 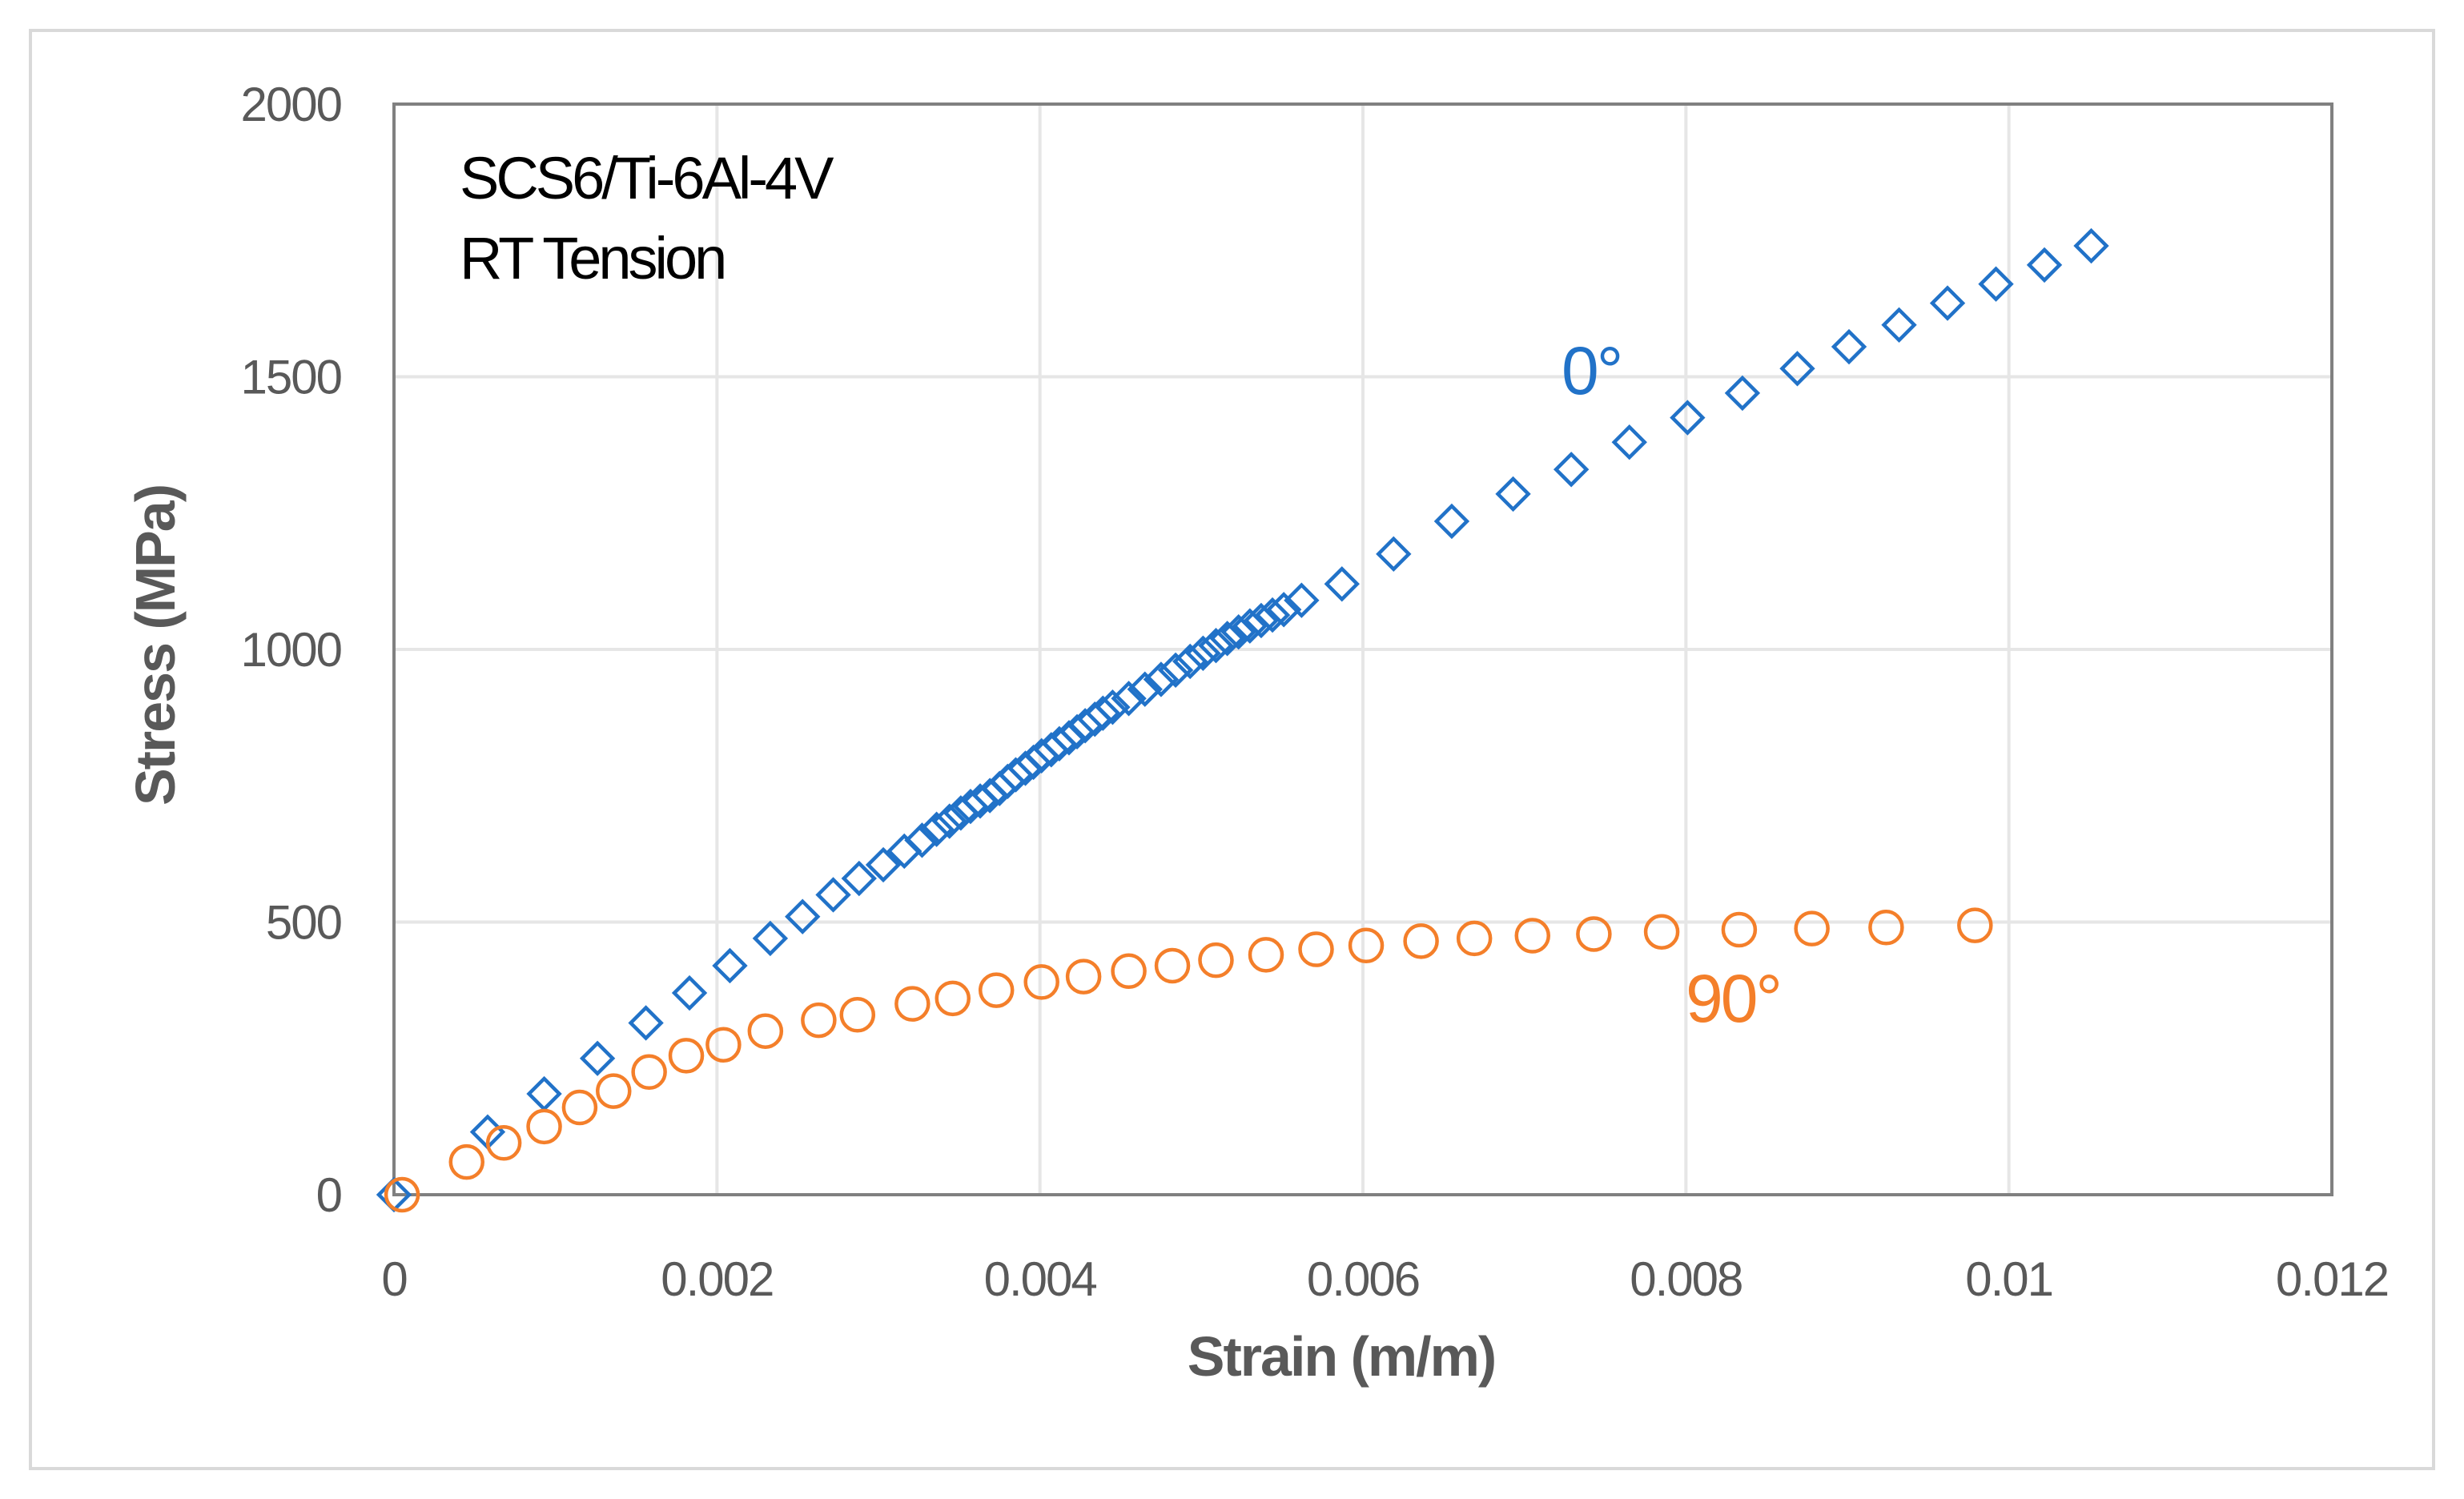 I want to click on series-90deg, so click(x=1188, y=1060).